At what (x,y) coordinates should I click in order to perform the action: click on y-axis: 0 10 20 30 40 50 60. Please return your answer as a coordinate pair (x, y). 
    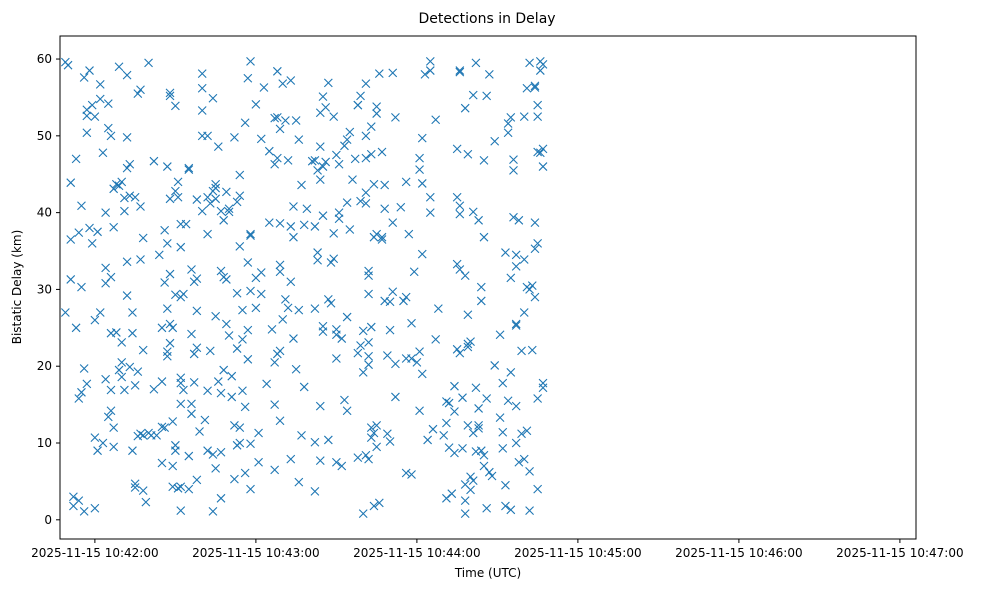
    Looking at the image, I should click on (48, 289).